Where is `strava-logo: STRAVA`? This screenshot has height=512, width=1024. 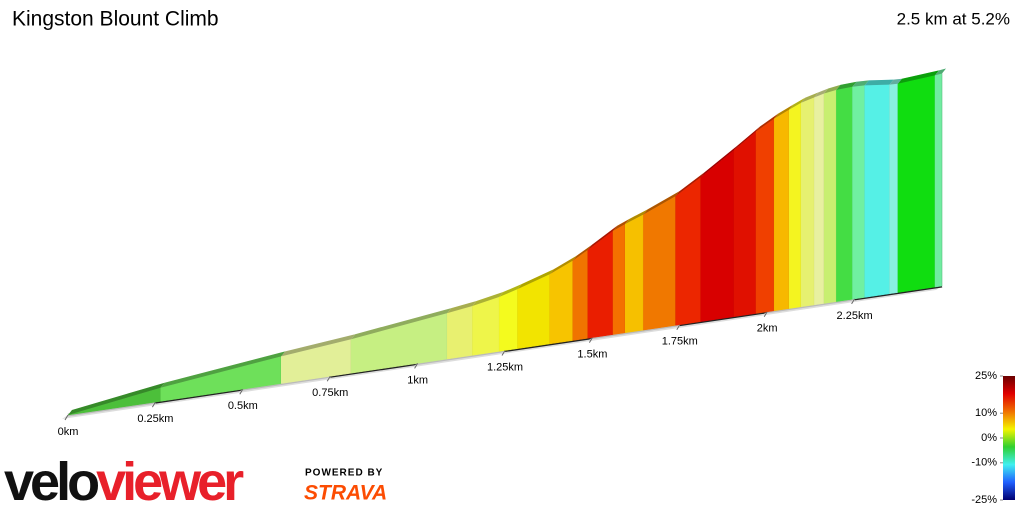 strava-logo: STRAVA is located at coordinates (345, 493).